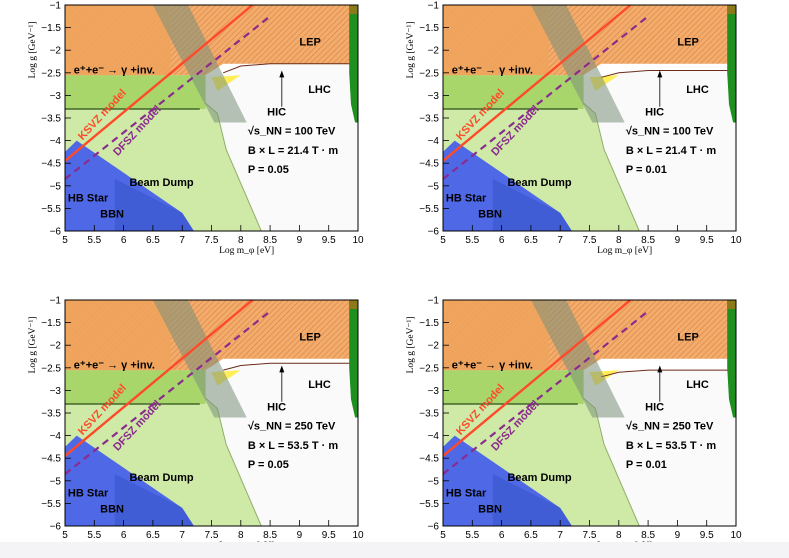 The width and height of the screenshot is (789, 558). Describe the element at coordinates (276, 408) in the screenshot. I see `panel-bottom-left-label-hic: HIC` at that location.